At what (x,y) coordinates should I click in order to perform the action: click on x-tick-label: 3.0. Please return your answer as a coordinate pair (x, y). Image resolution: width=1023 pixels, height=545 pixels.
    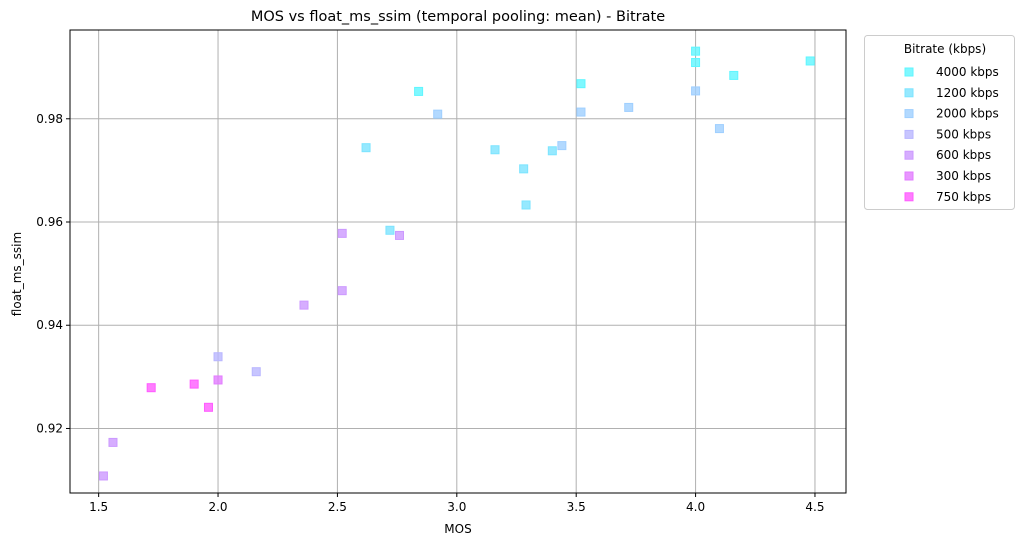
    Looking at the image, I should click on (456, 507).